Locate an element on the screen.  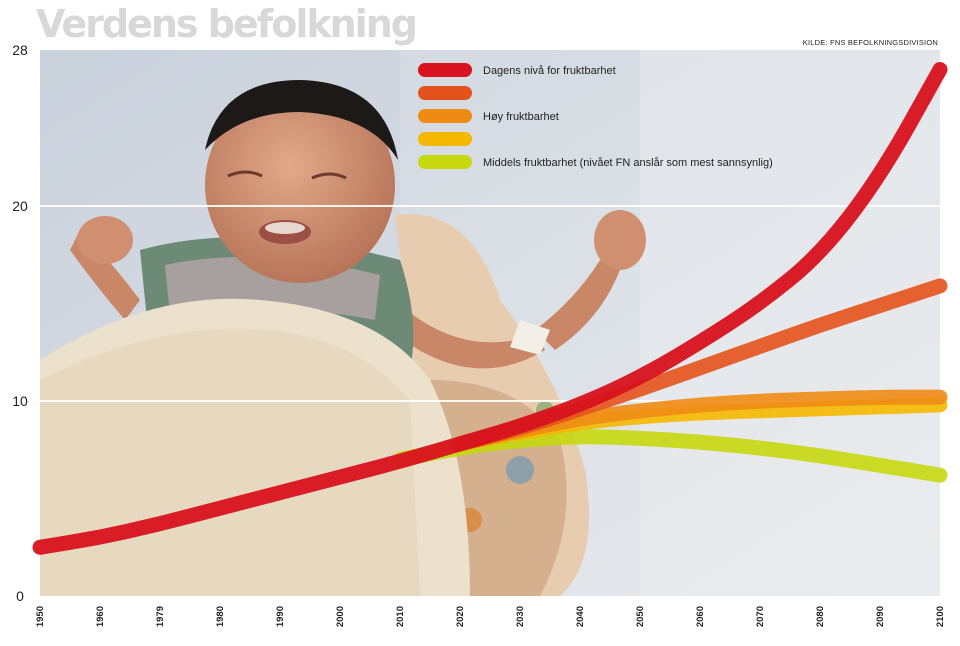
y-tick-label: 28 is located at coordinates (20, 50).